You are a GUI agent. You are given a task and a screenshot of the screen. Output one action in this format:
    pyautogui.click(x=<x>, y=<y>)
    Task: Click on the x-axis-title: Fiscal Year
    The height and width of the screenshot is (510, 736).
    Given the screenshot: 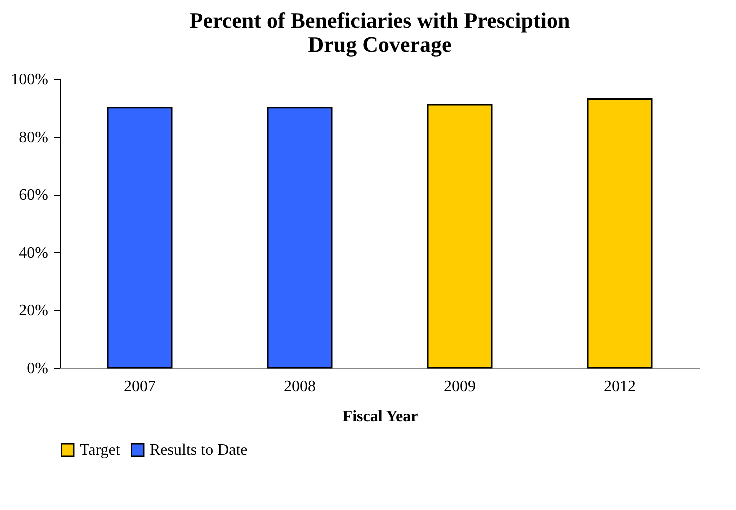 What is the action you would take?
    pyautogui.click(x=380, y=417)
    